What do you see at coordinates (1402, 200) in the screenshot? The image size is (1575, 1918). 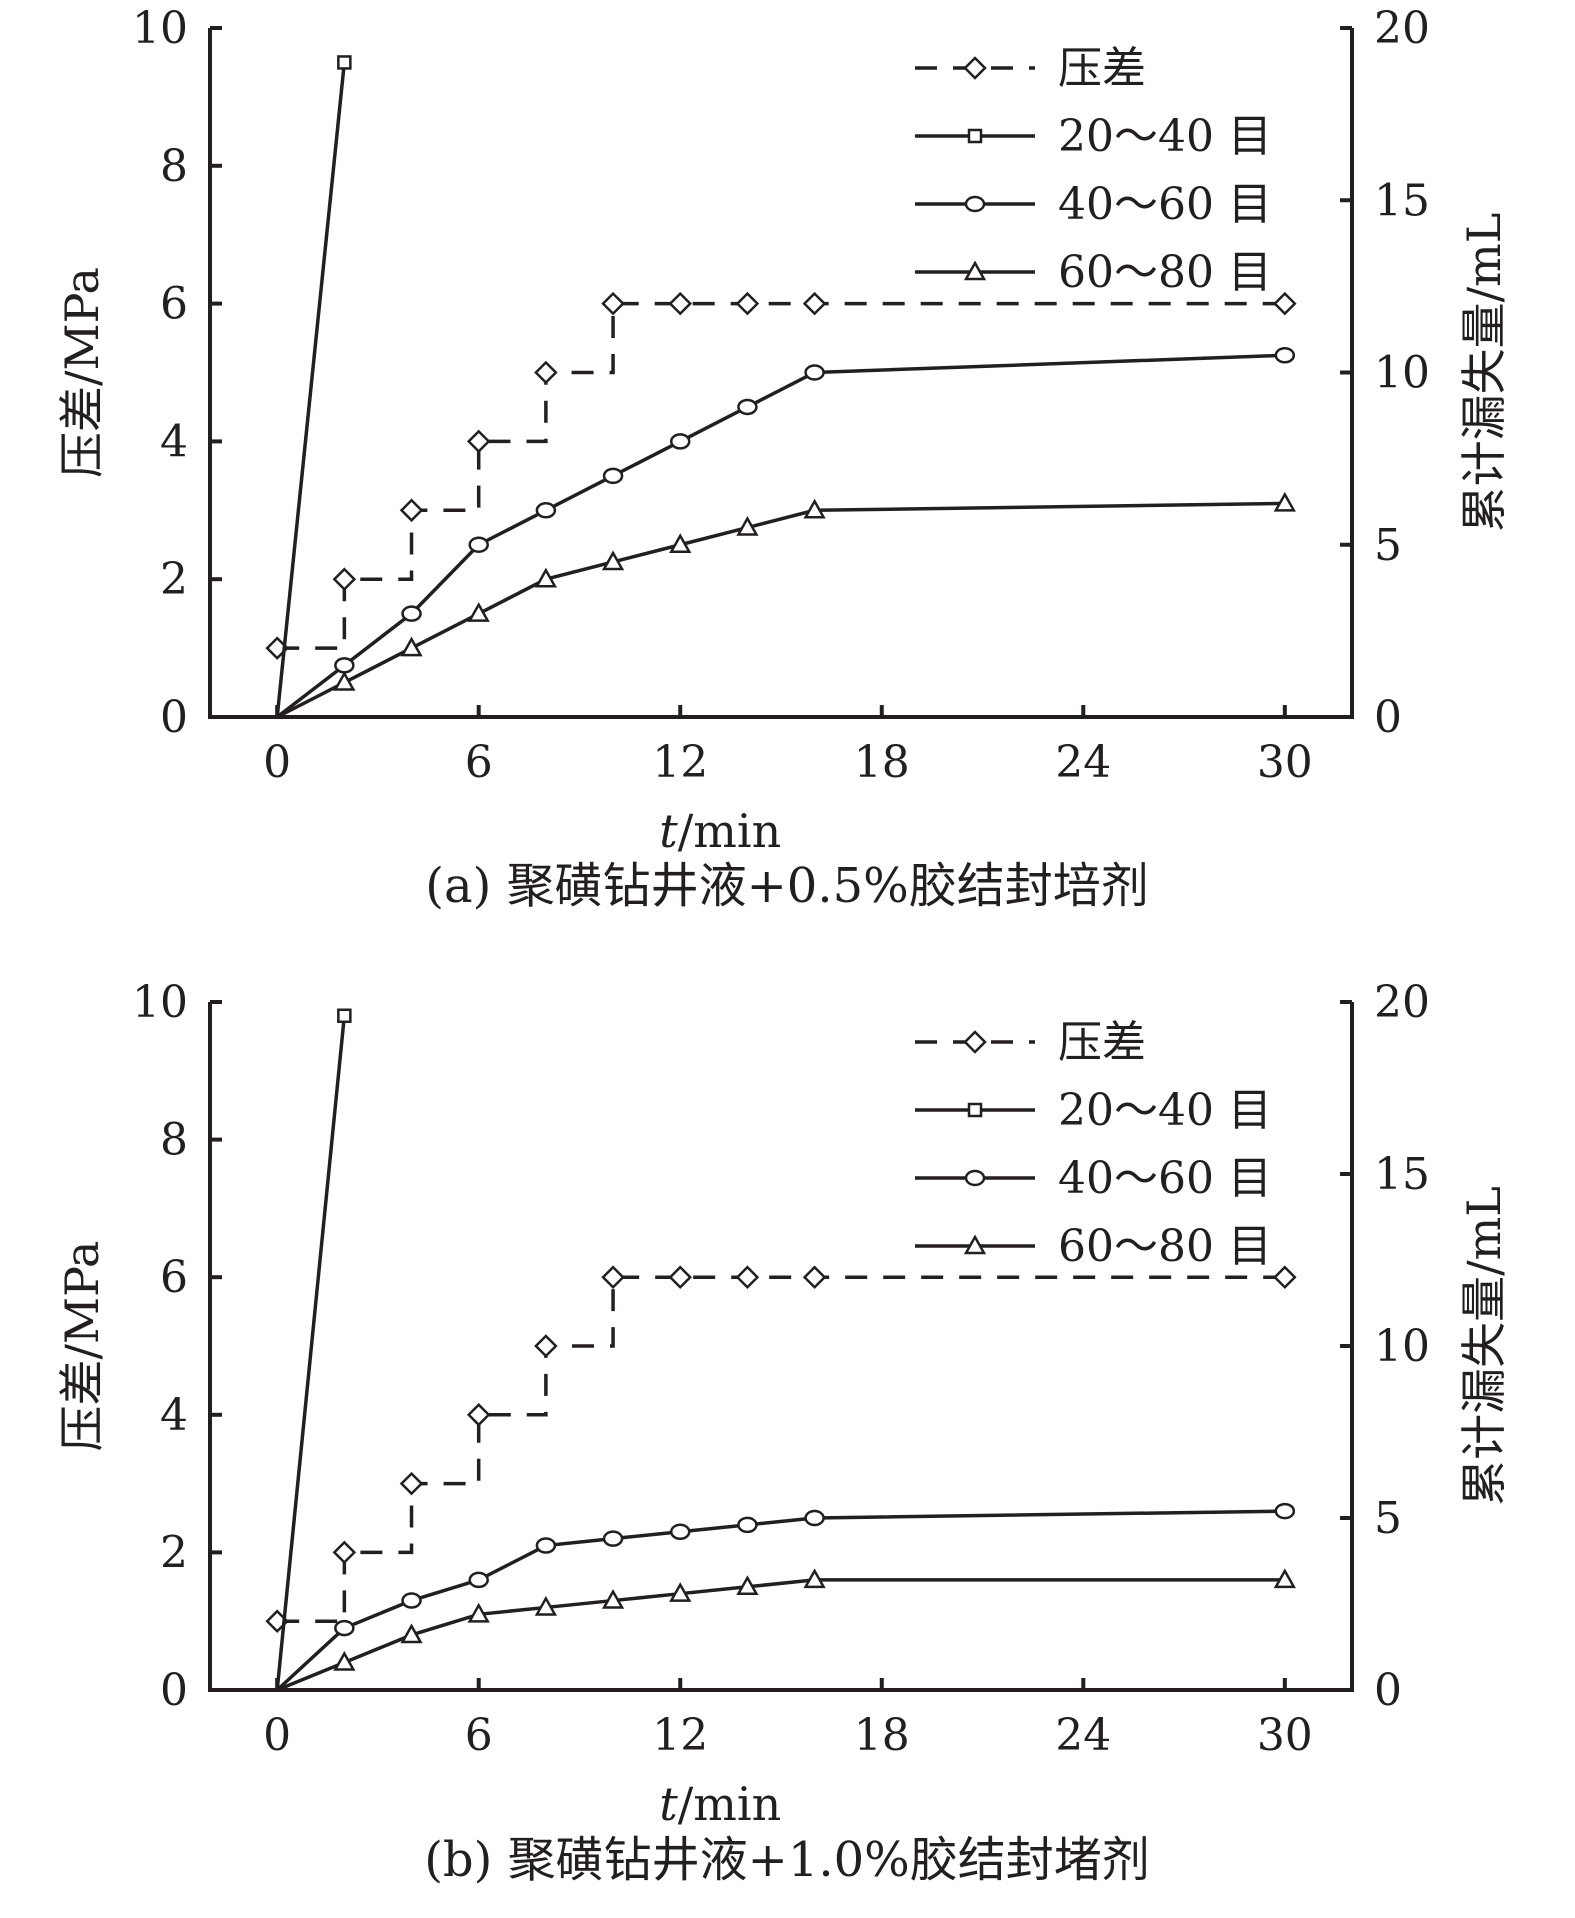 I see `y-right-tick-label: 15` at bounding box center [1402, 200].